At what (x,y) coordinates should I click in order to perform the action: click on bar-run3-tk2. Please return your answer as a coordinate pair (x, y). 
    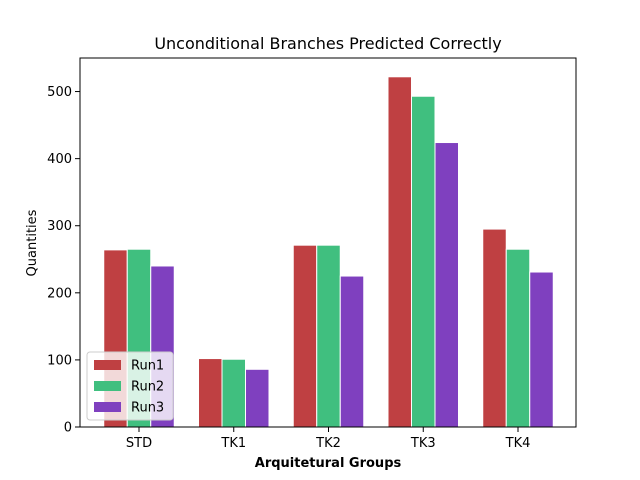
    Looking at the image, I should click on (352, 351).